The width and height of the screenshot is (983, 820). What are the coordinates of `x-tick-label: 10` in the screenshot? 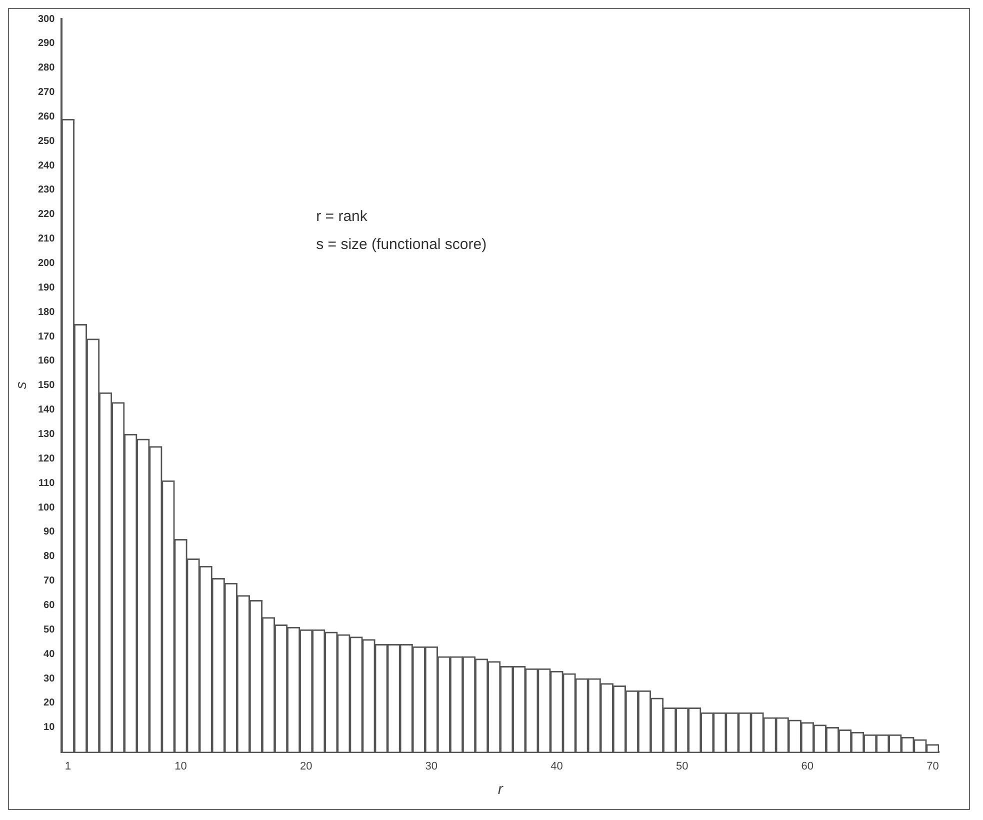 It's located at (180, 766).